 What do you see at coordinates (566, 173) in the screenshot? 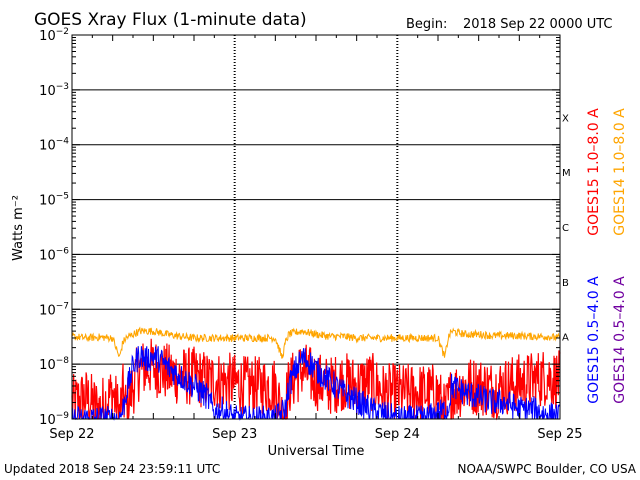
I see `flare-class-M: M` at bounding box center [566, 173].